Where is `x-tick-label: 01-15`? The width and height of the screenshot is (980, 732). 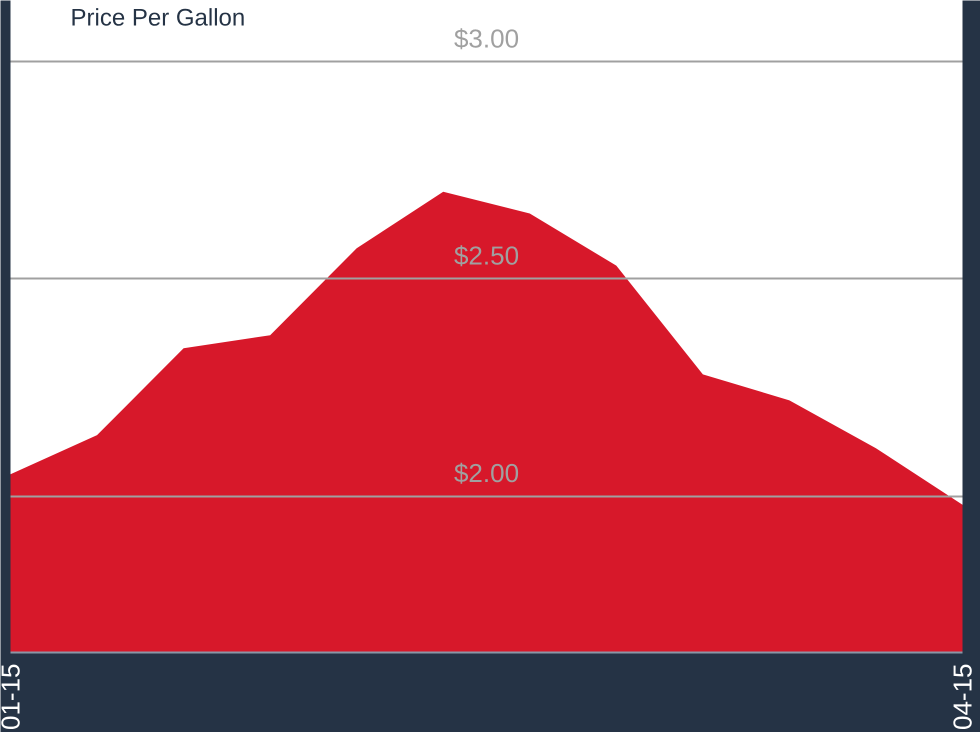
x-tick-label: 01-15 is located at coordinates (13, 697).